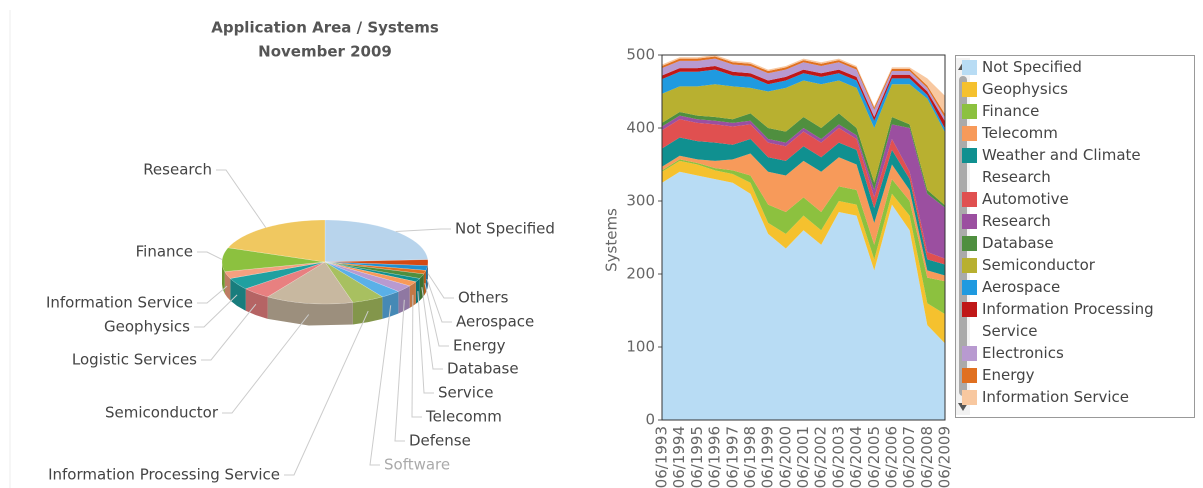 Image resolution: width=1203 pixels, height=488 pixels. What do you see at coordinates (732, 457) in the screenshot?
I see `x-tick-label: 06/1997` at bounding box center [732, 457].